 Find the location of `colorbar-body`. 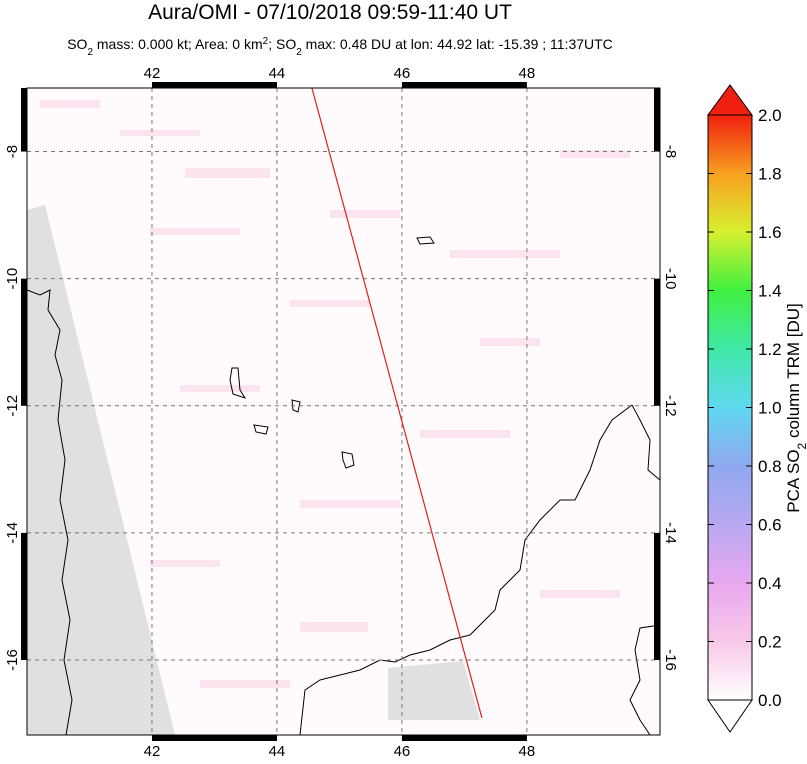

colorbar-body is located at coordinates (730, 407).